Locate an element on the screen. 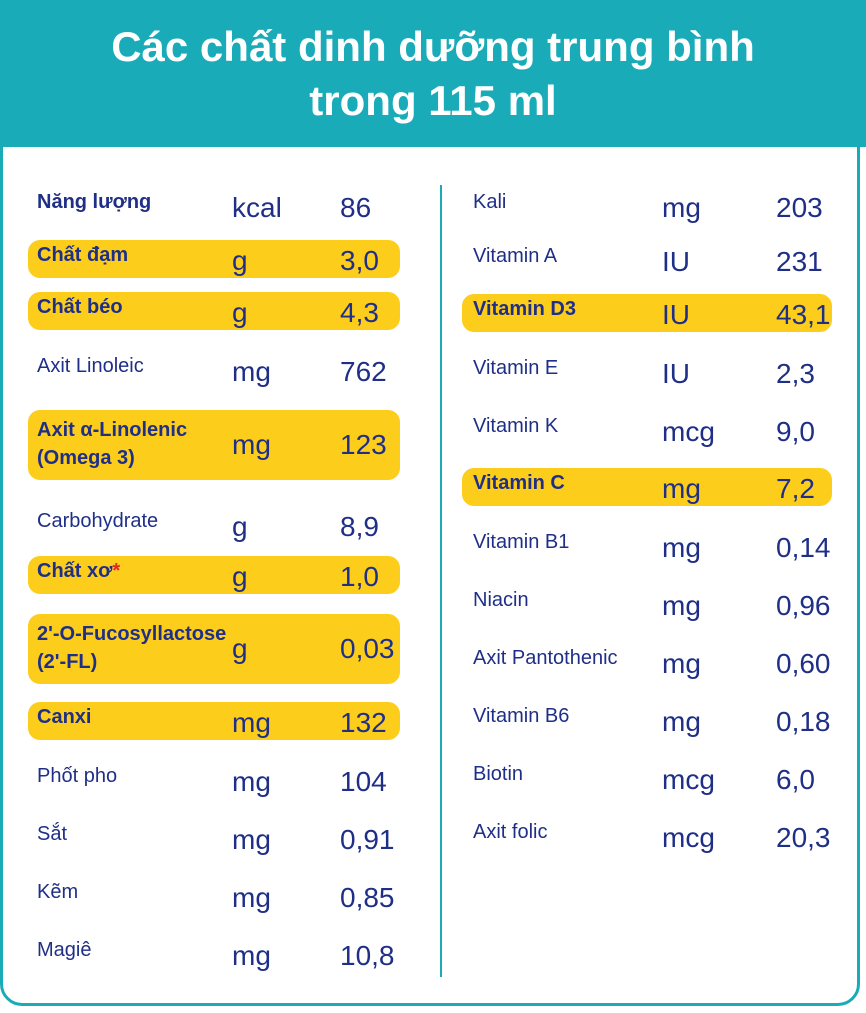  nutrient-name: Magiê is located at coordinates (64, 950).